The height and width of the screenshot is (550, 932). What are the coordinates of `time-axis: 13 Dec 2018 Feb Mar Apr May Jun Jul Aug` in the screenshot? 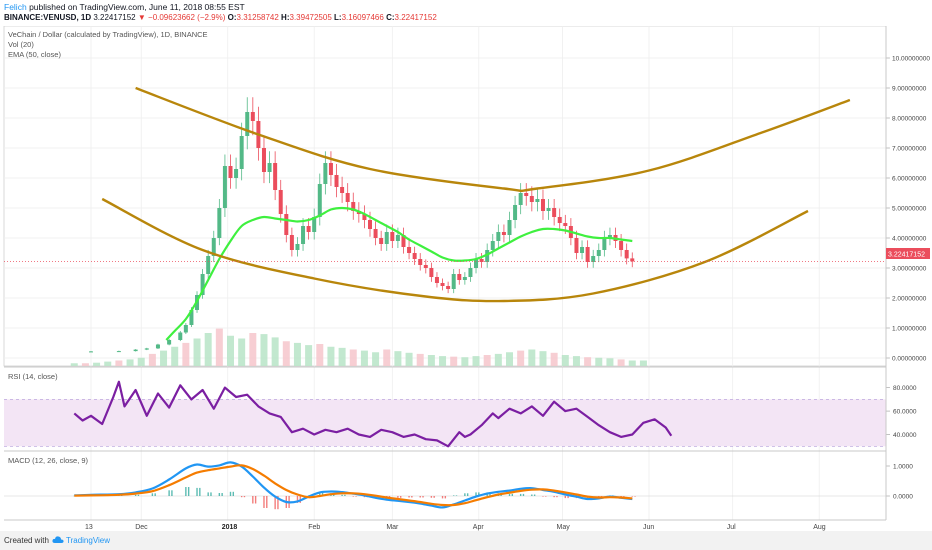 It's located at (455, 527).